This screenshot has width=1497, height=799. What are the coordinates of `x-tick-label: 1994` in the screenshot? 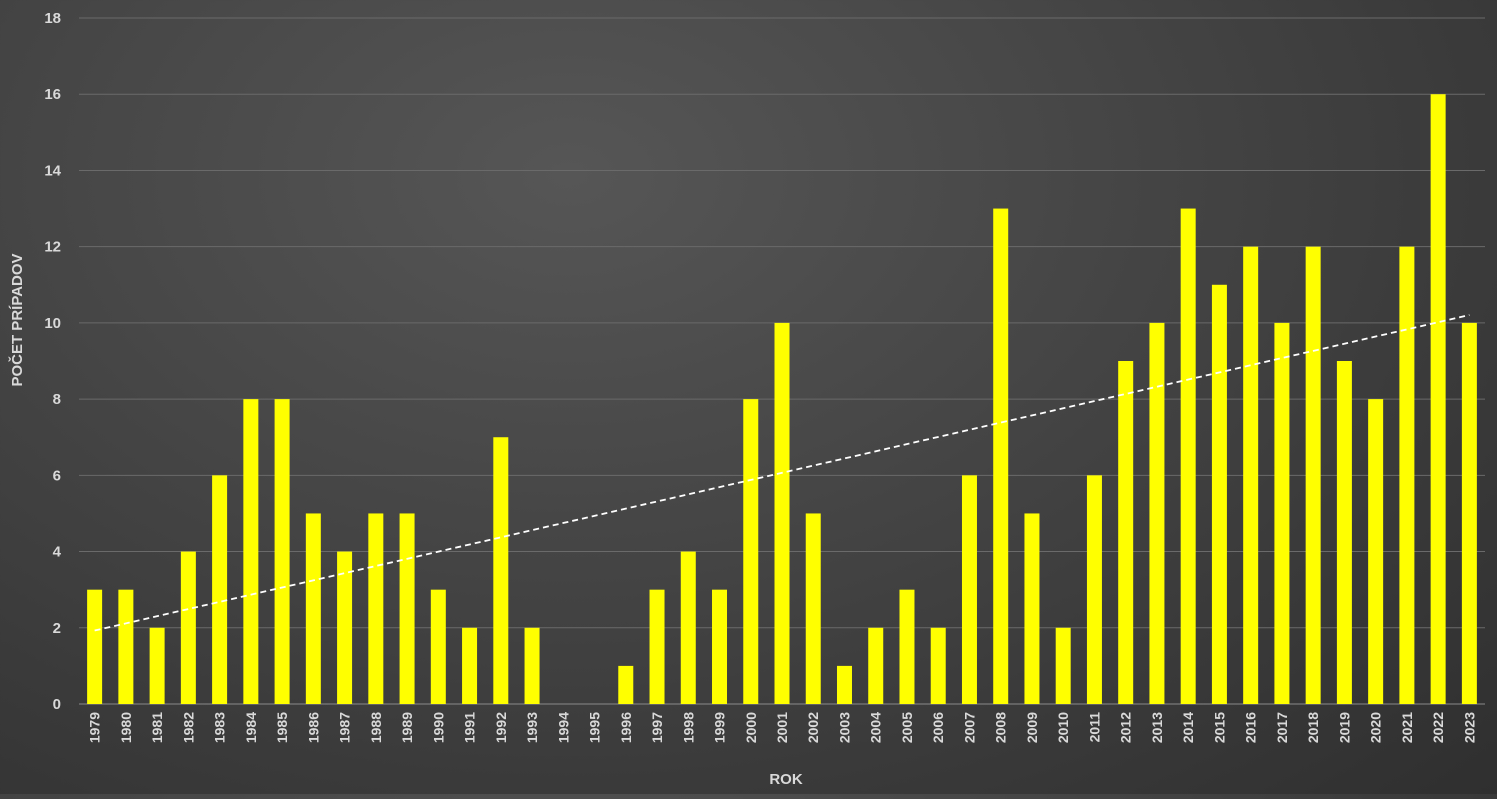 It's located at (563, 727).